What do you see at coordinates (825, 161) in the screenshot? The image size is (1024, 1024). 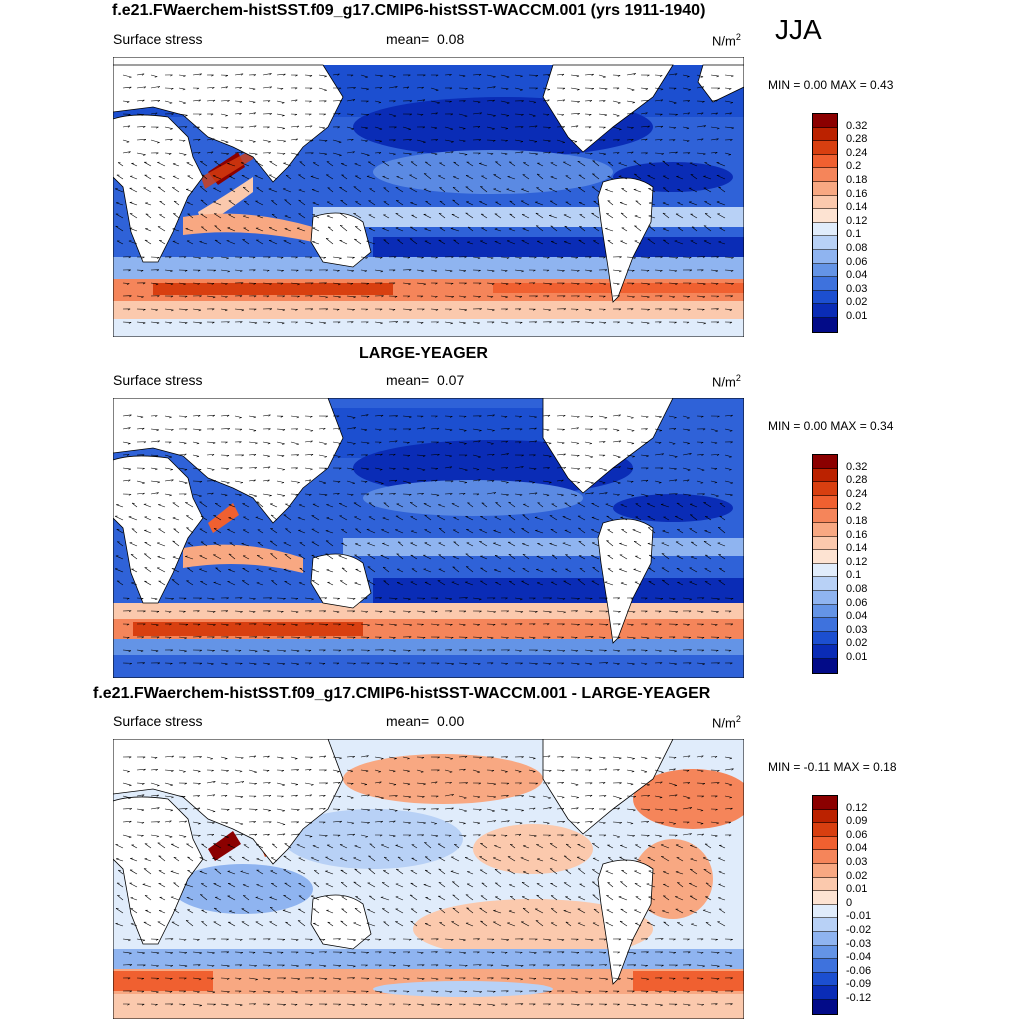 I see `colorbar-swatch` at bounding box center [825, 161].